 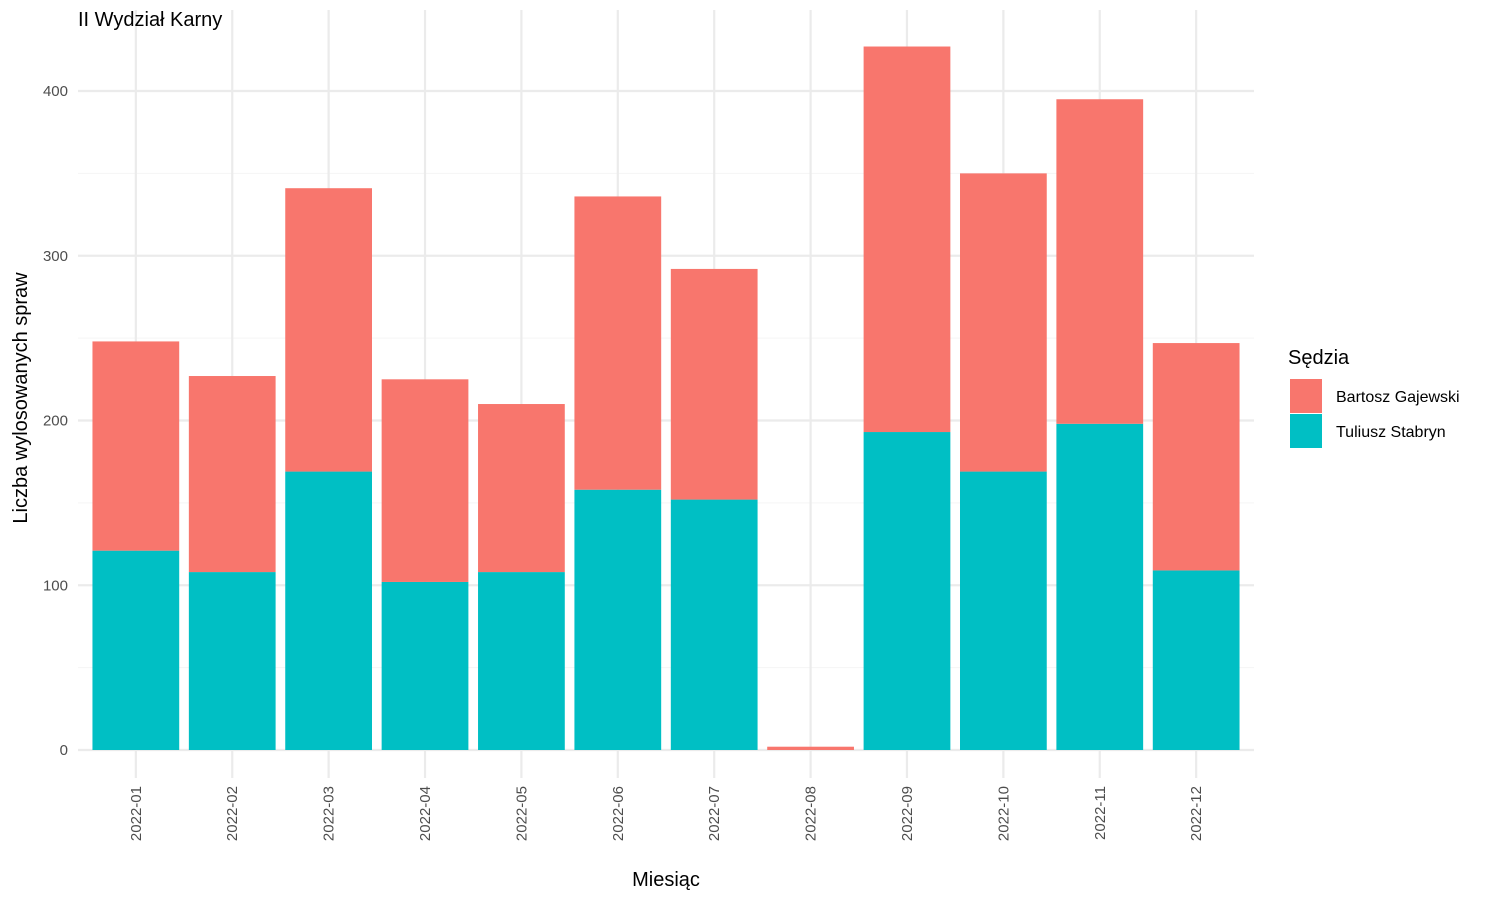 I want to click on x-tick-label: 2022-03, so click(x=329, y=813).